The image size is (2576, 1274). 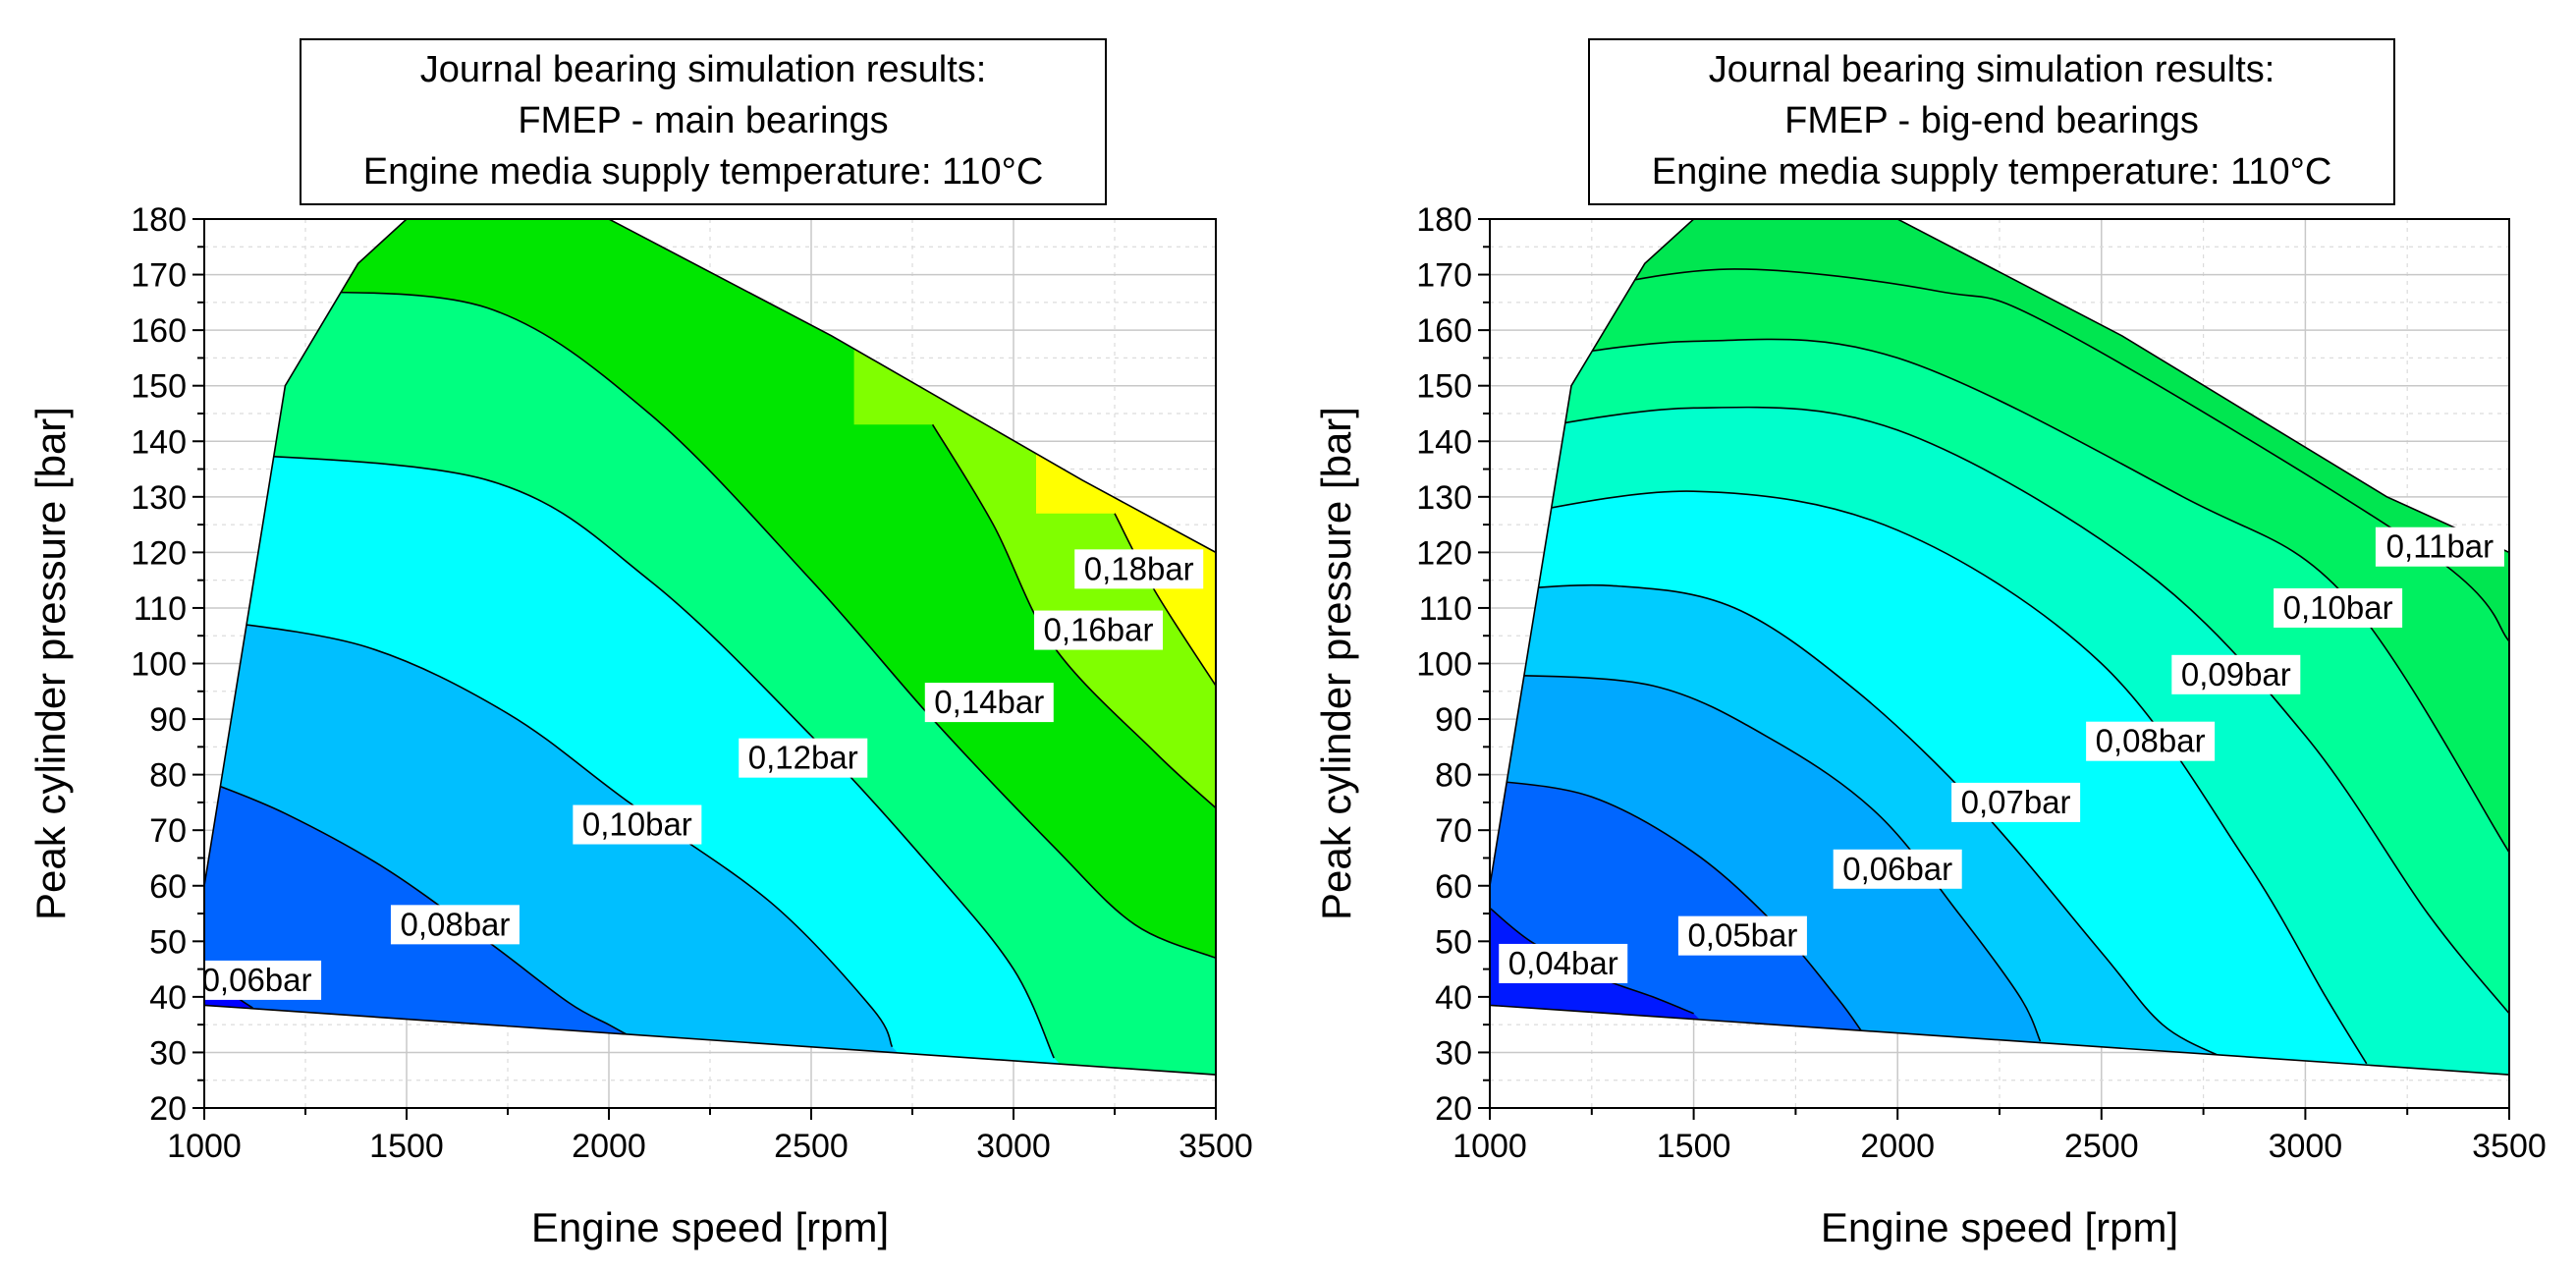 I want to click on contour-label: 0,09bar, so click(x=2236, y=674).